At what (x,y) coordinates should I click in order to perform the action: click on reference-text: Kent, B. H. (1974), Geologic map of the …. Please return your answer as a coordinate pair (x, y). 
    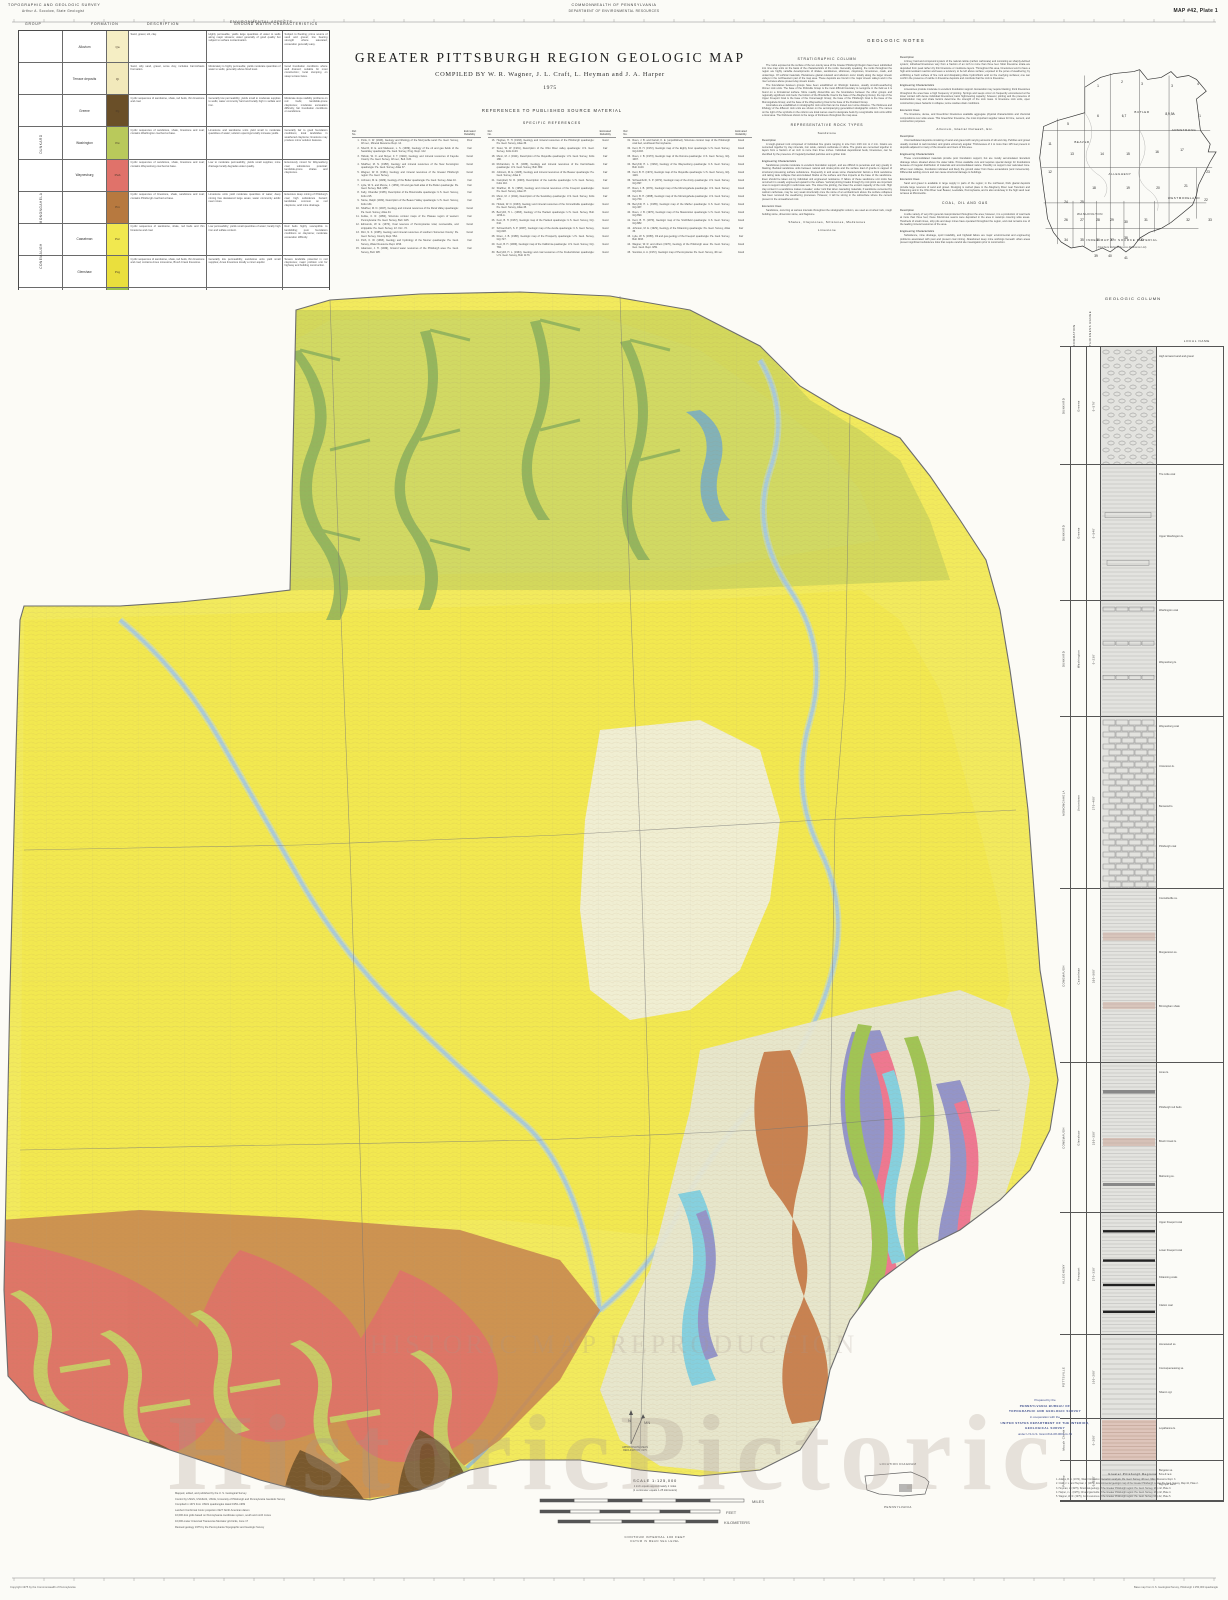
    Looking at the image, I should click on (681, 174).